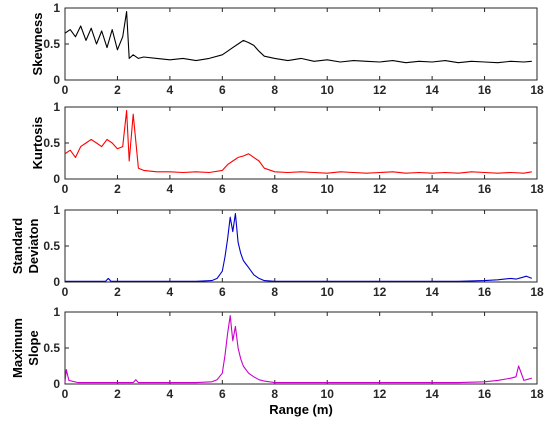 The height and width of the screenshot is (430, 550). Describe the element at coordinates (17, 246) in the screenshot. I see `y-axis-label: Standard` at that location.